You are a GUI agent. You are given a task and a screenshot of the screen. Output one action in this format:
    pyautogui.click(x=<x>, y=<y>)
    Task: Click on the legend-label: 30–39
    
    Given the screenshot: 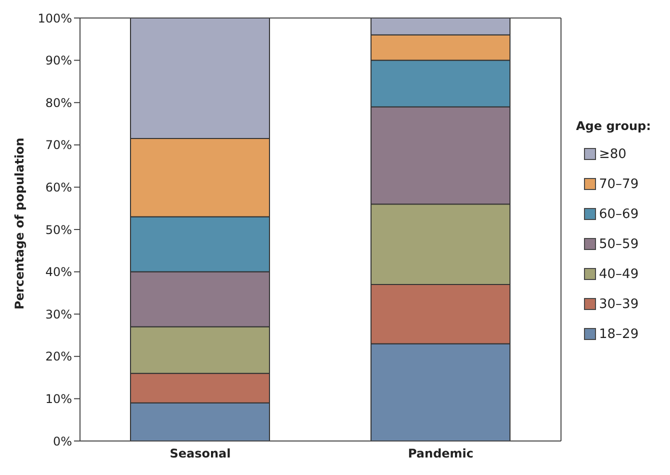 What is the action you would take?
    pyautogui.click(x=619, y=304)
    